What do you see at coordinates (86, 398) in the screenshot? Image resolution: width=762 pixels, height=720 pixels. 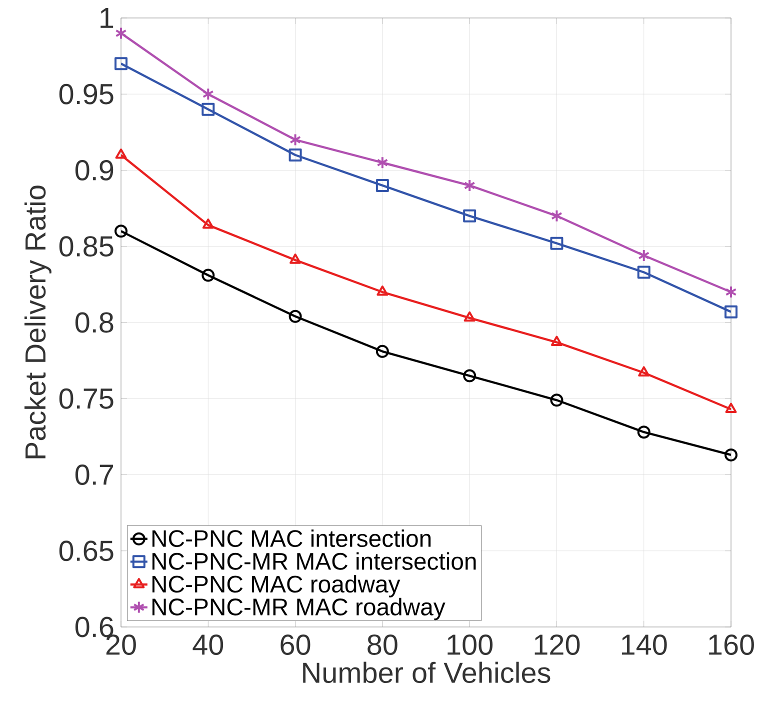 I see `y-tick-label: 0.75` at bounding box center [86, 398].